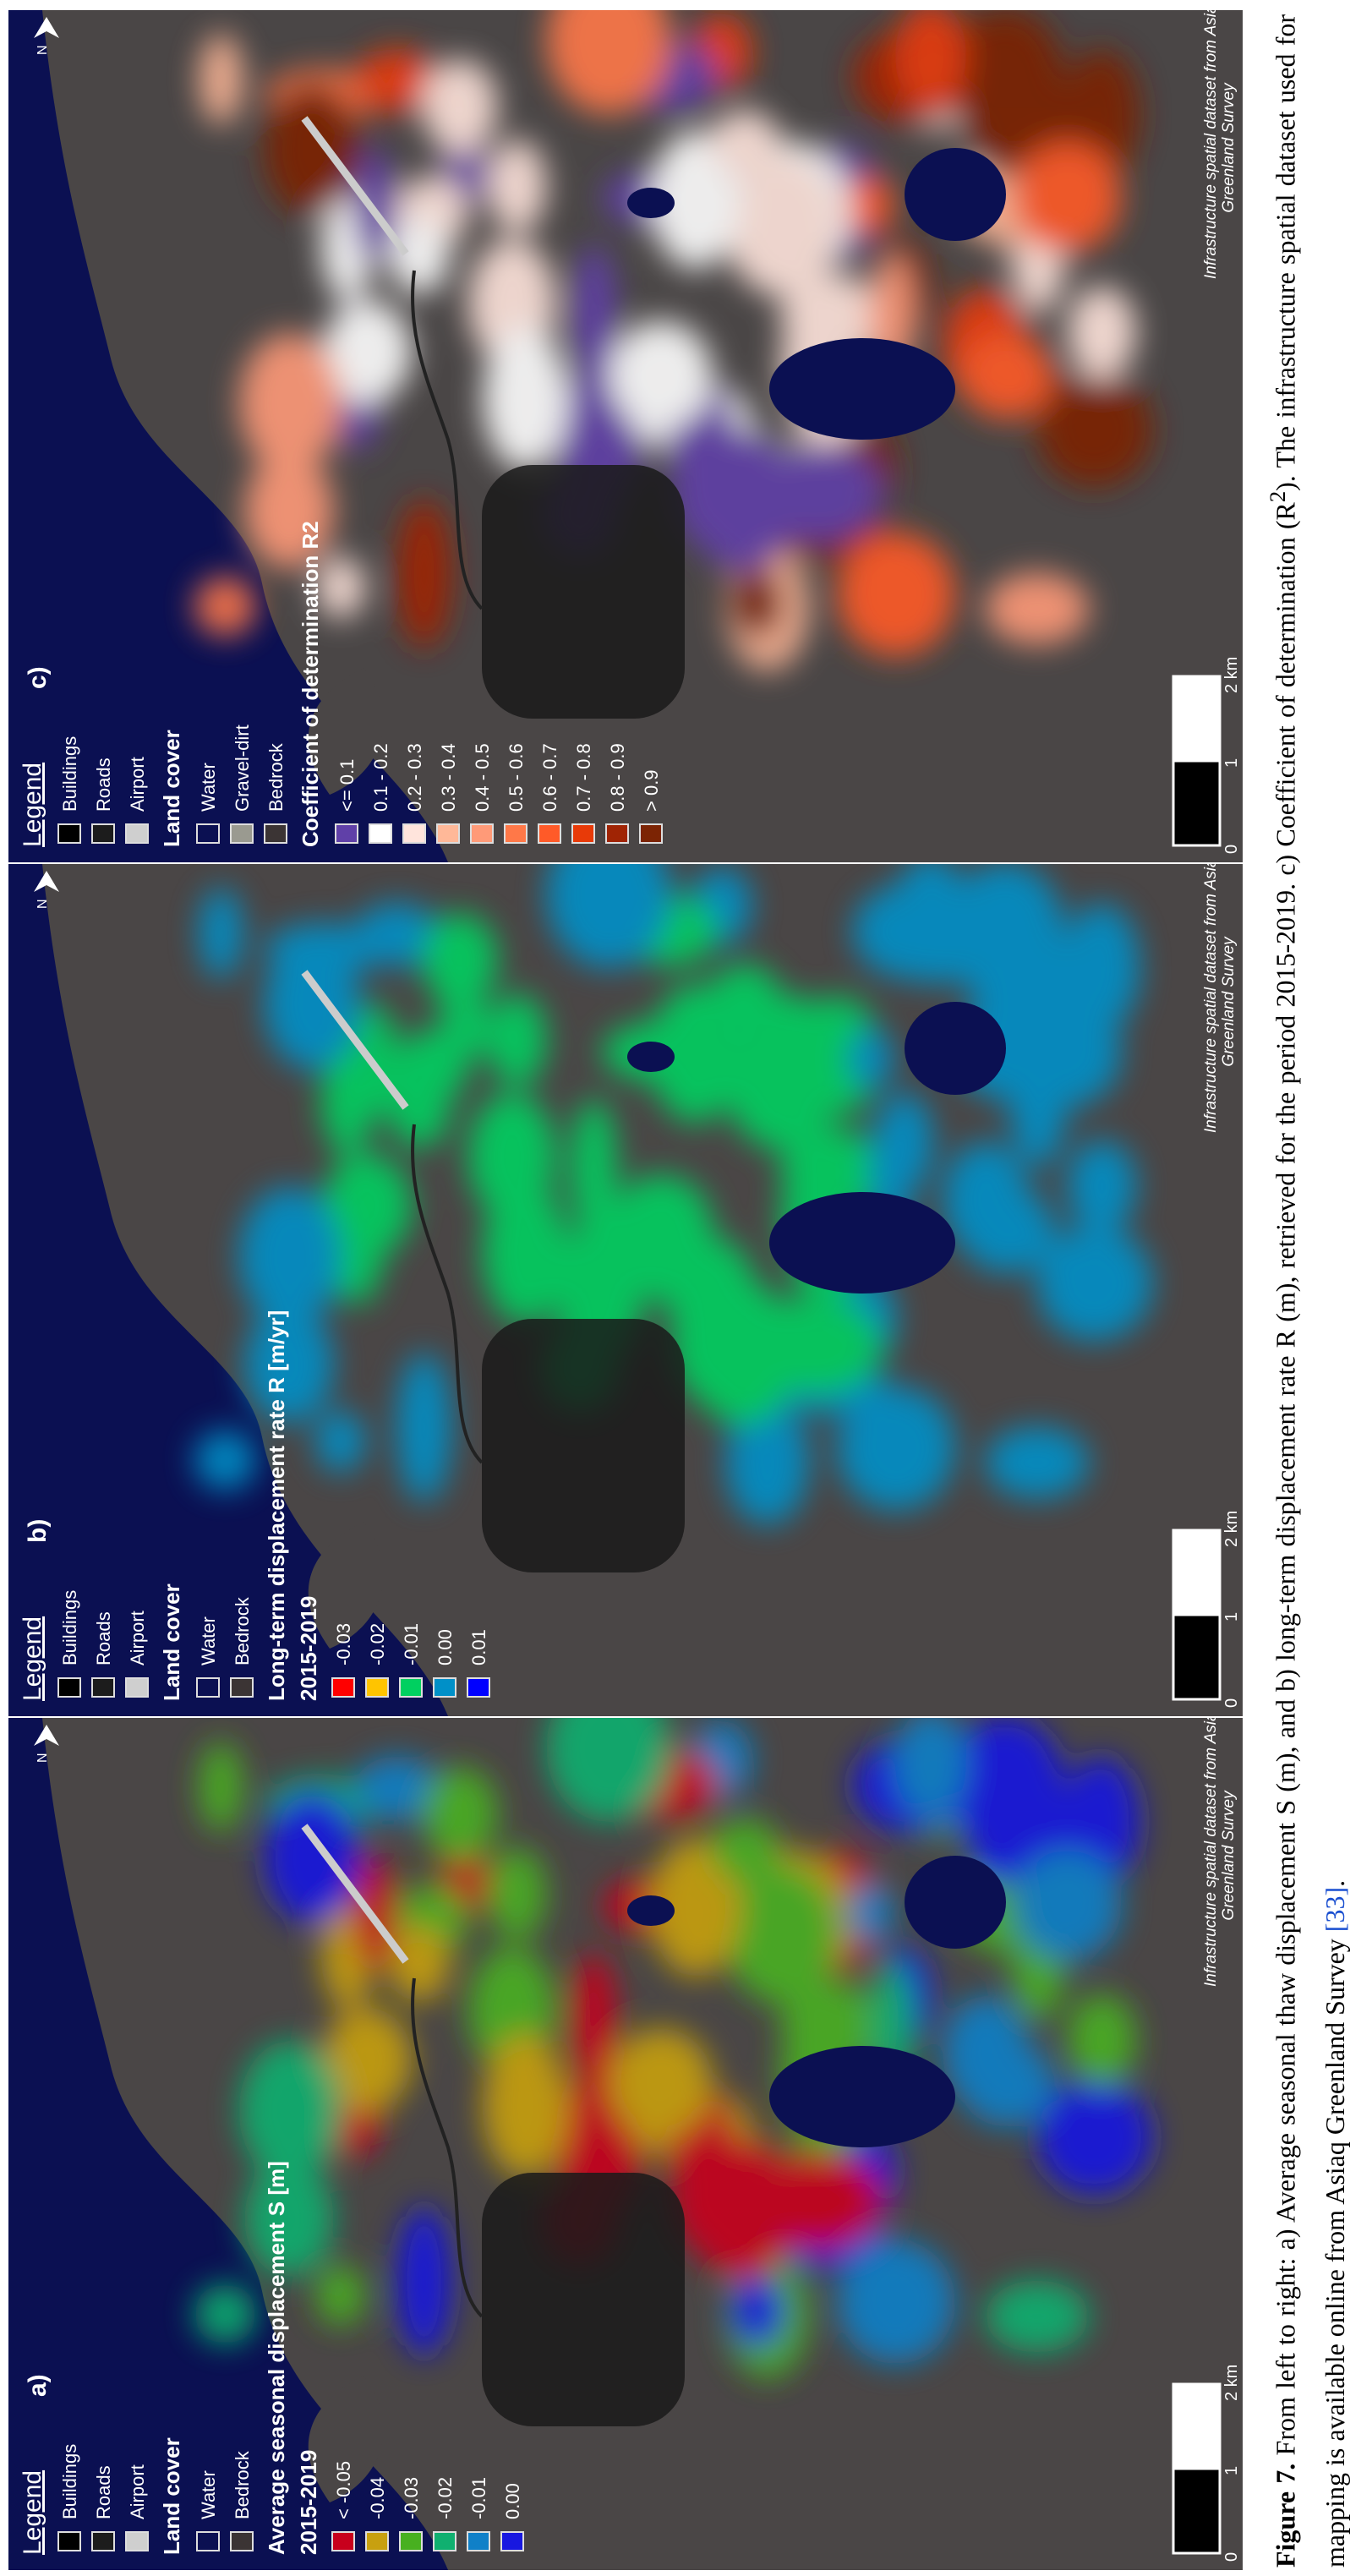 This screenshot has width=1372, height=2576. I want to click on caption-text: ., so click(1334, 1883).